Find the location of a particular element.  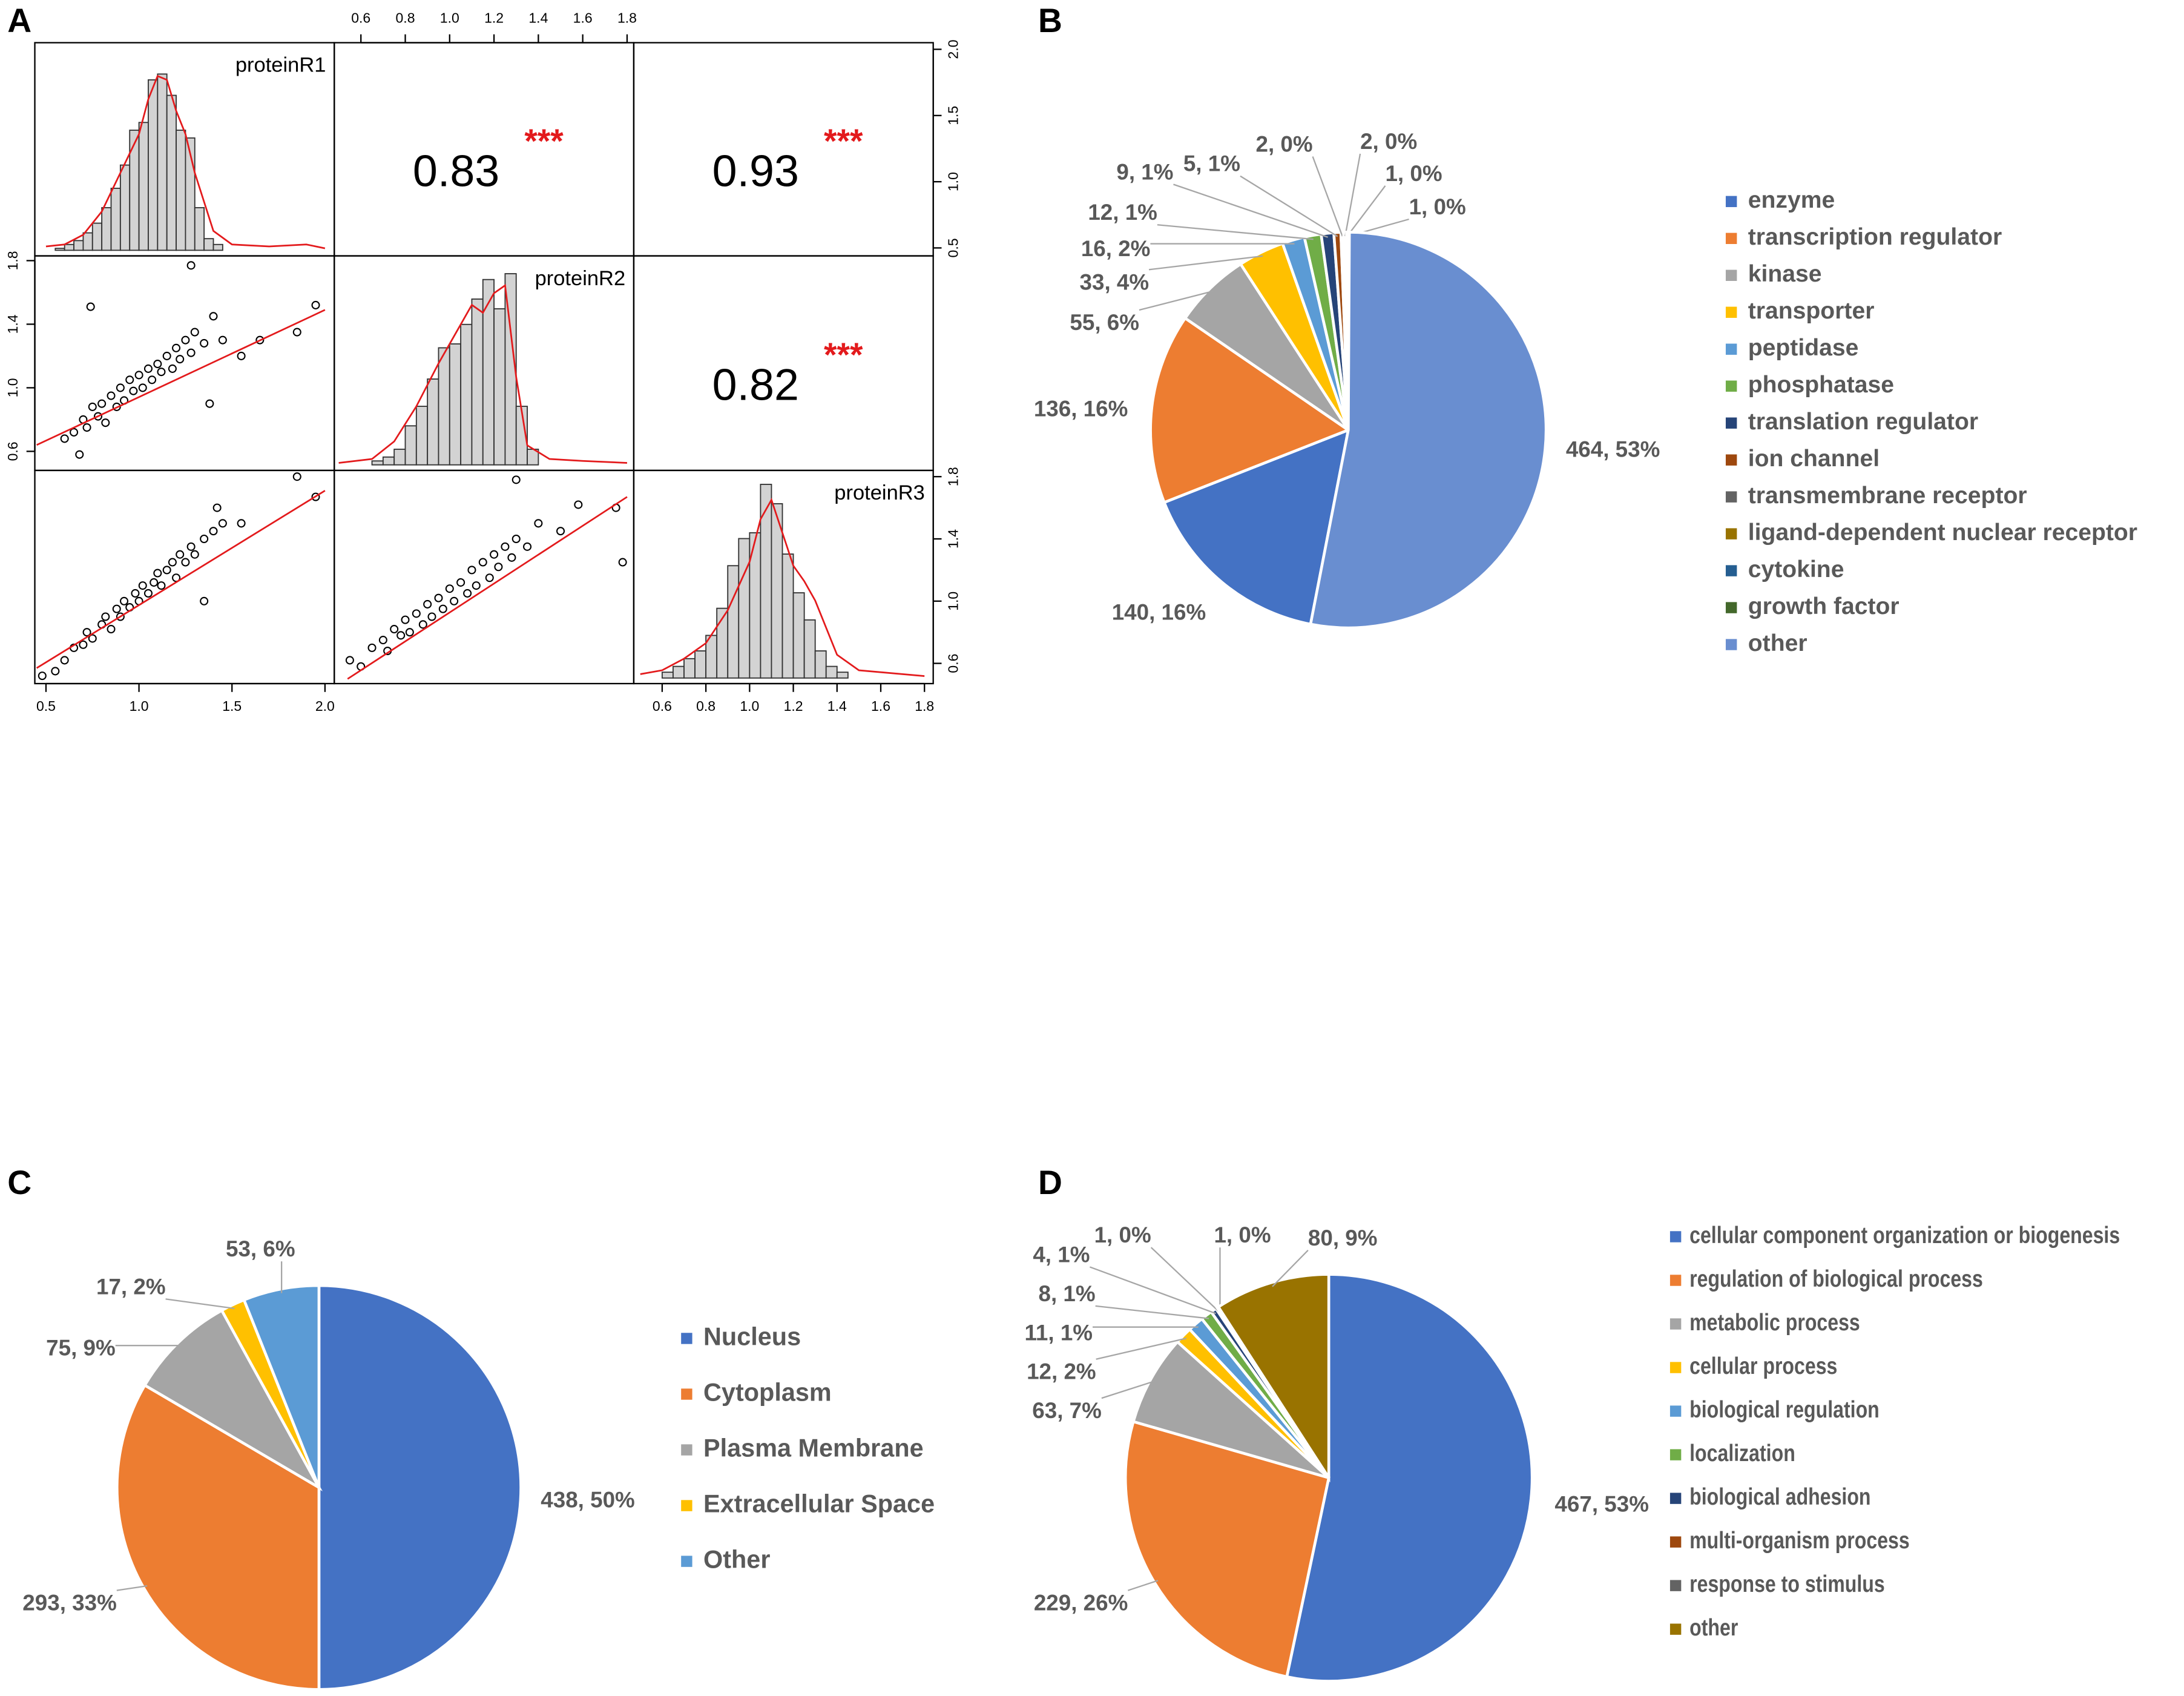

legend-label: ion channel is located at coordinates (1814, 459).